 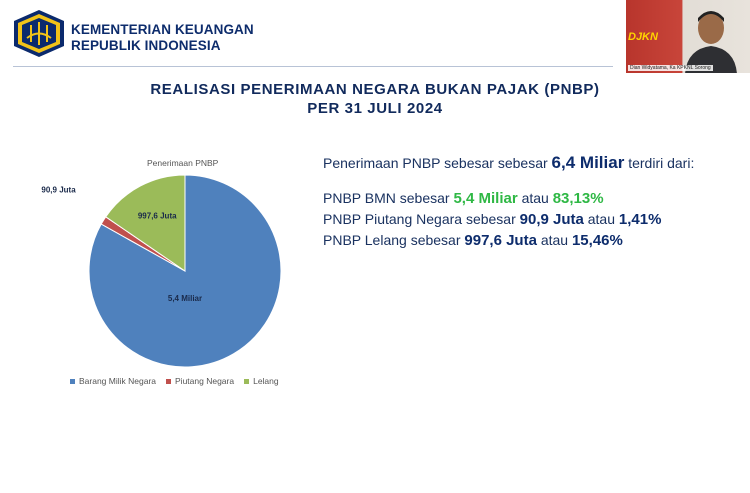 I want to click on slide-subtitle: PER 31 JULI 2024, so click(x=375, y=108).